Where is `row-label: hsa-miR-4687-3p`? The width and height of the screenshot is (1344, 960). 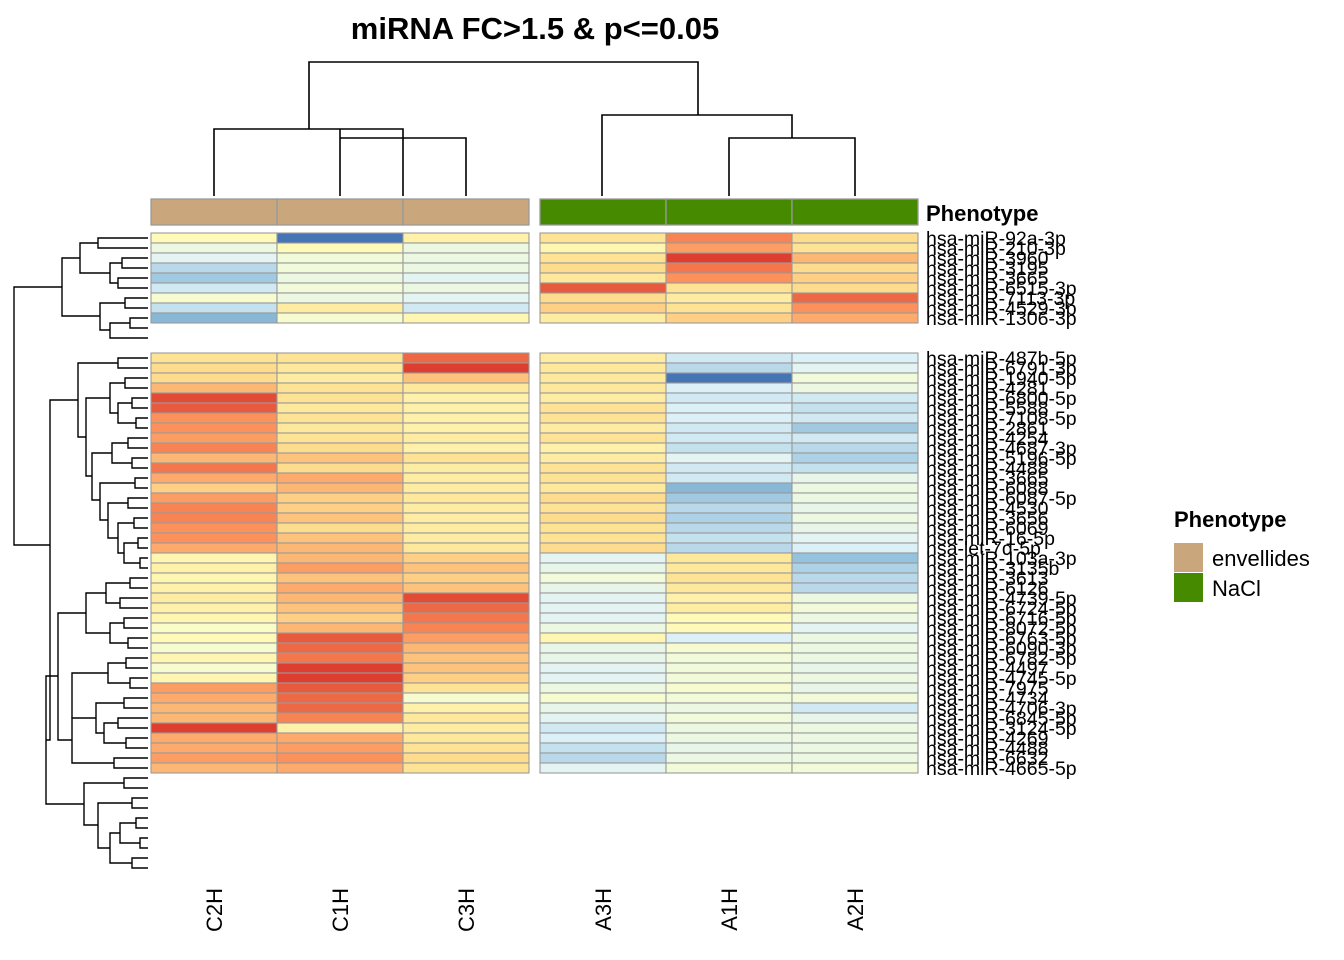 row-label: hsa-miR-4687-3p is located at coordinates (1001, 449).